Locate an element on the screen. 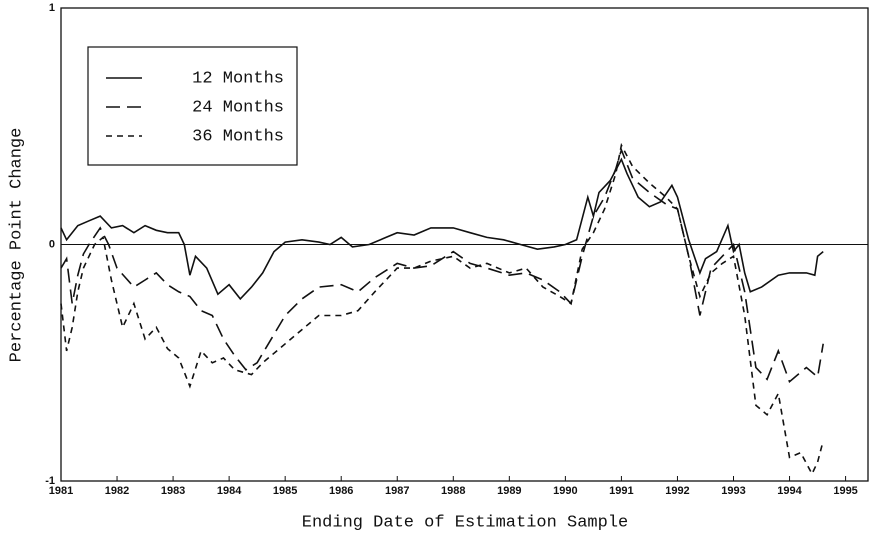  legend-label: 24 Months is located at coordinates (238, 107).